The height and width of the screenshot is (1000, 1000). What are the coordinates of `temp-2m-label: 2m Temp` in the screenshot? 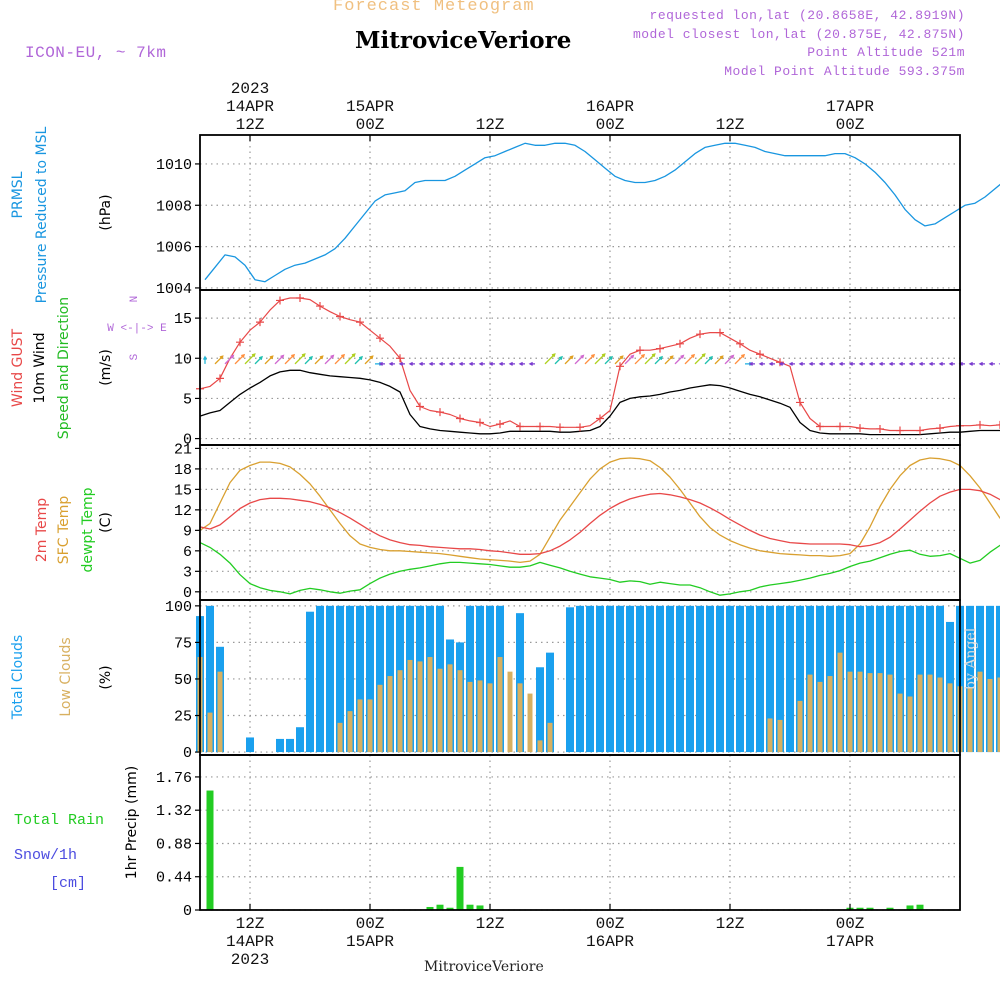 It's located at (42, 530).